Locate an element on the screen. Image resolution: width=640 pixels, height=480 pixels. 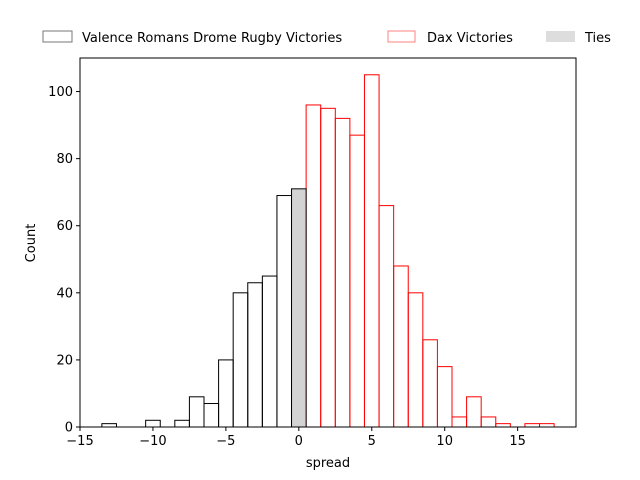
x-axis-label: spread is located at coordinates (328, 463).